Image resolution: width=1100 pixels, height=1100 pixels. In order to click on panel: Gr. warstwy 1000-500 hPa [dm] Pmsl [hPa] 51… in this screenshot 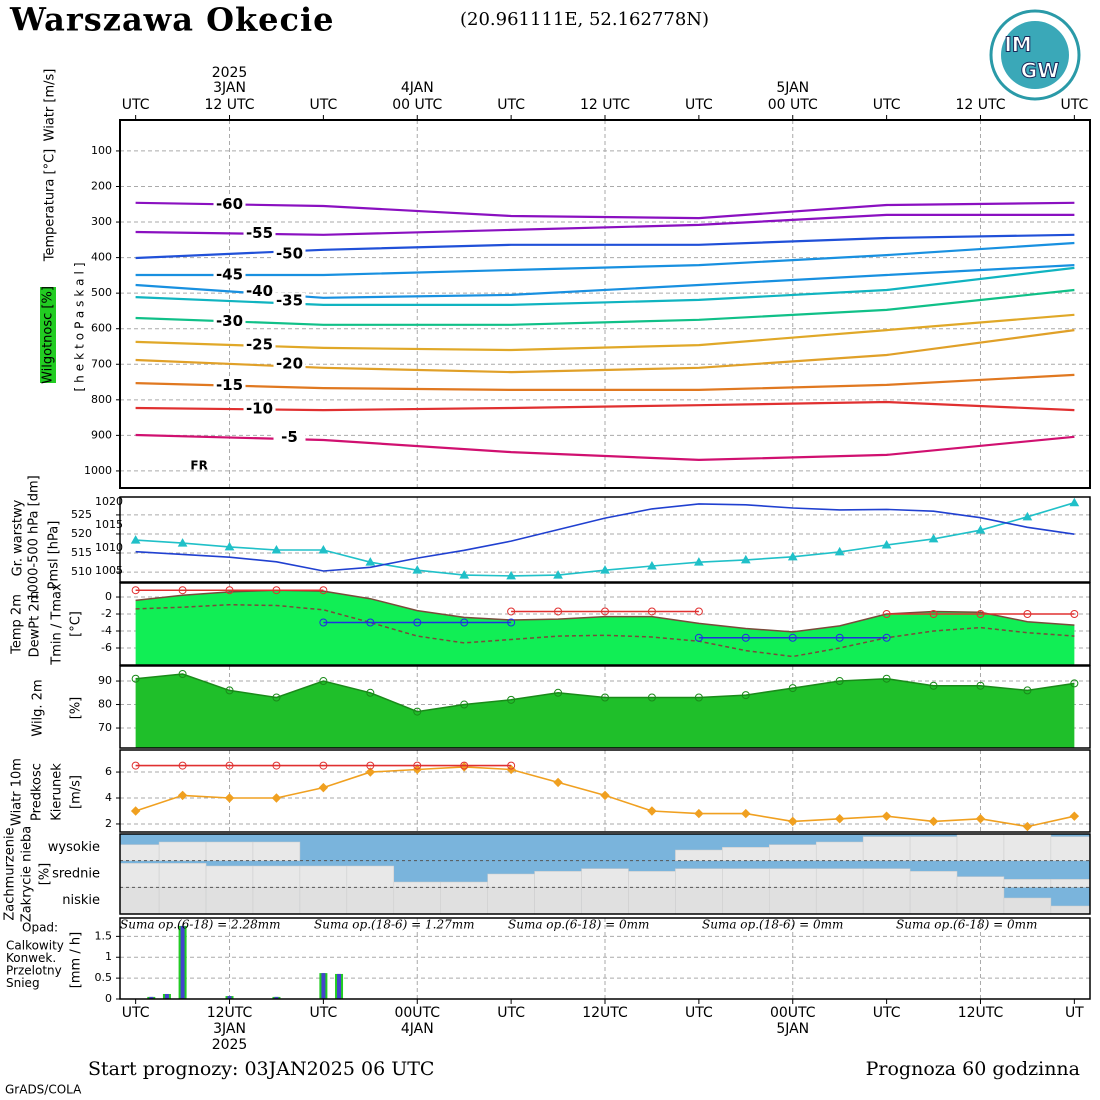, I will do `click(551, 538)`.